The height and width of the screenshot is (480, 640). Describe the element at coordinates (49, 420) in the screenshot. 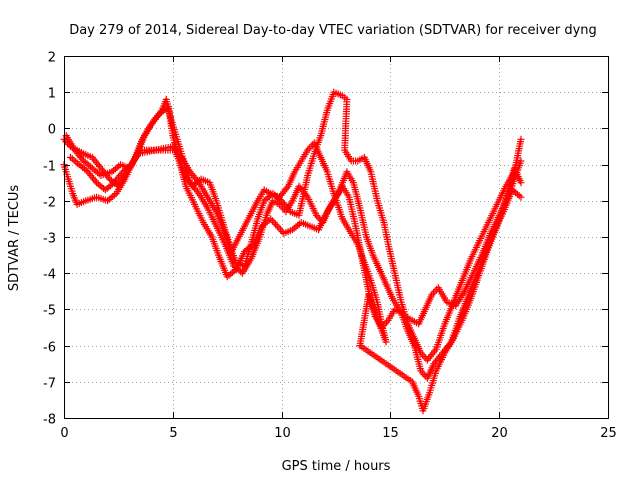

I see `y-tick-label: -8` at that location.